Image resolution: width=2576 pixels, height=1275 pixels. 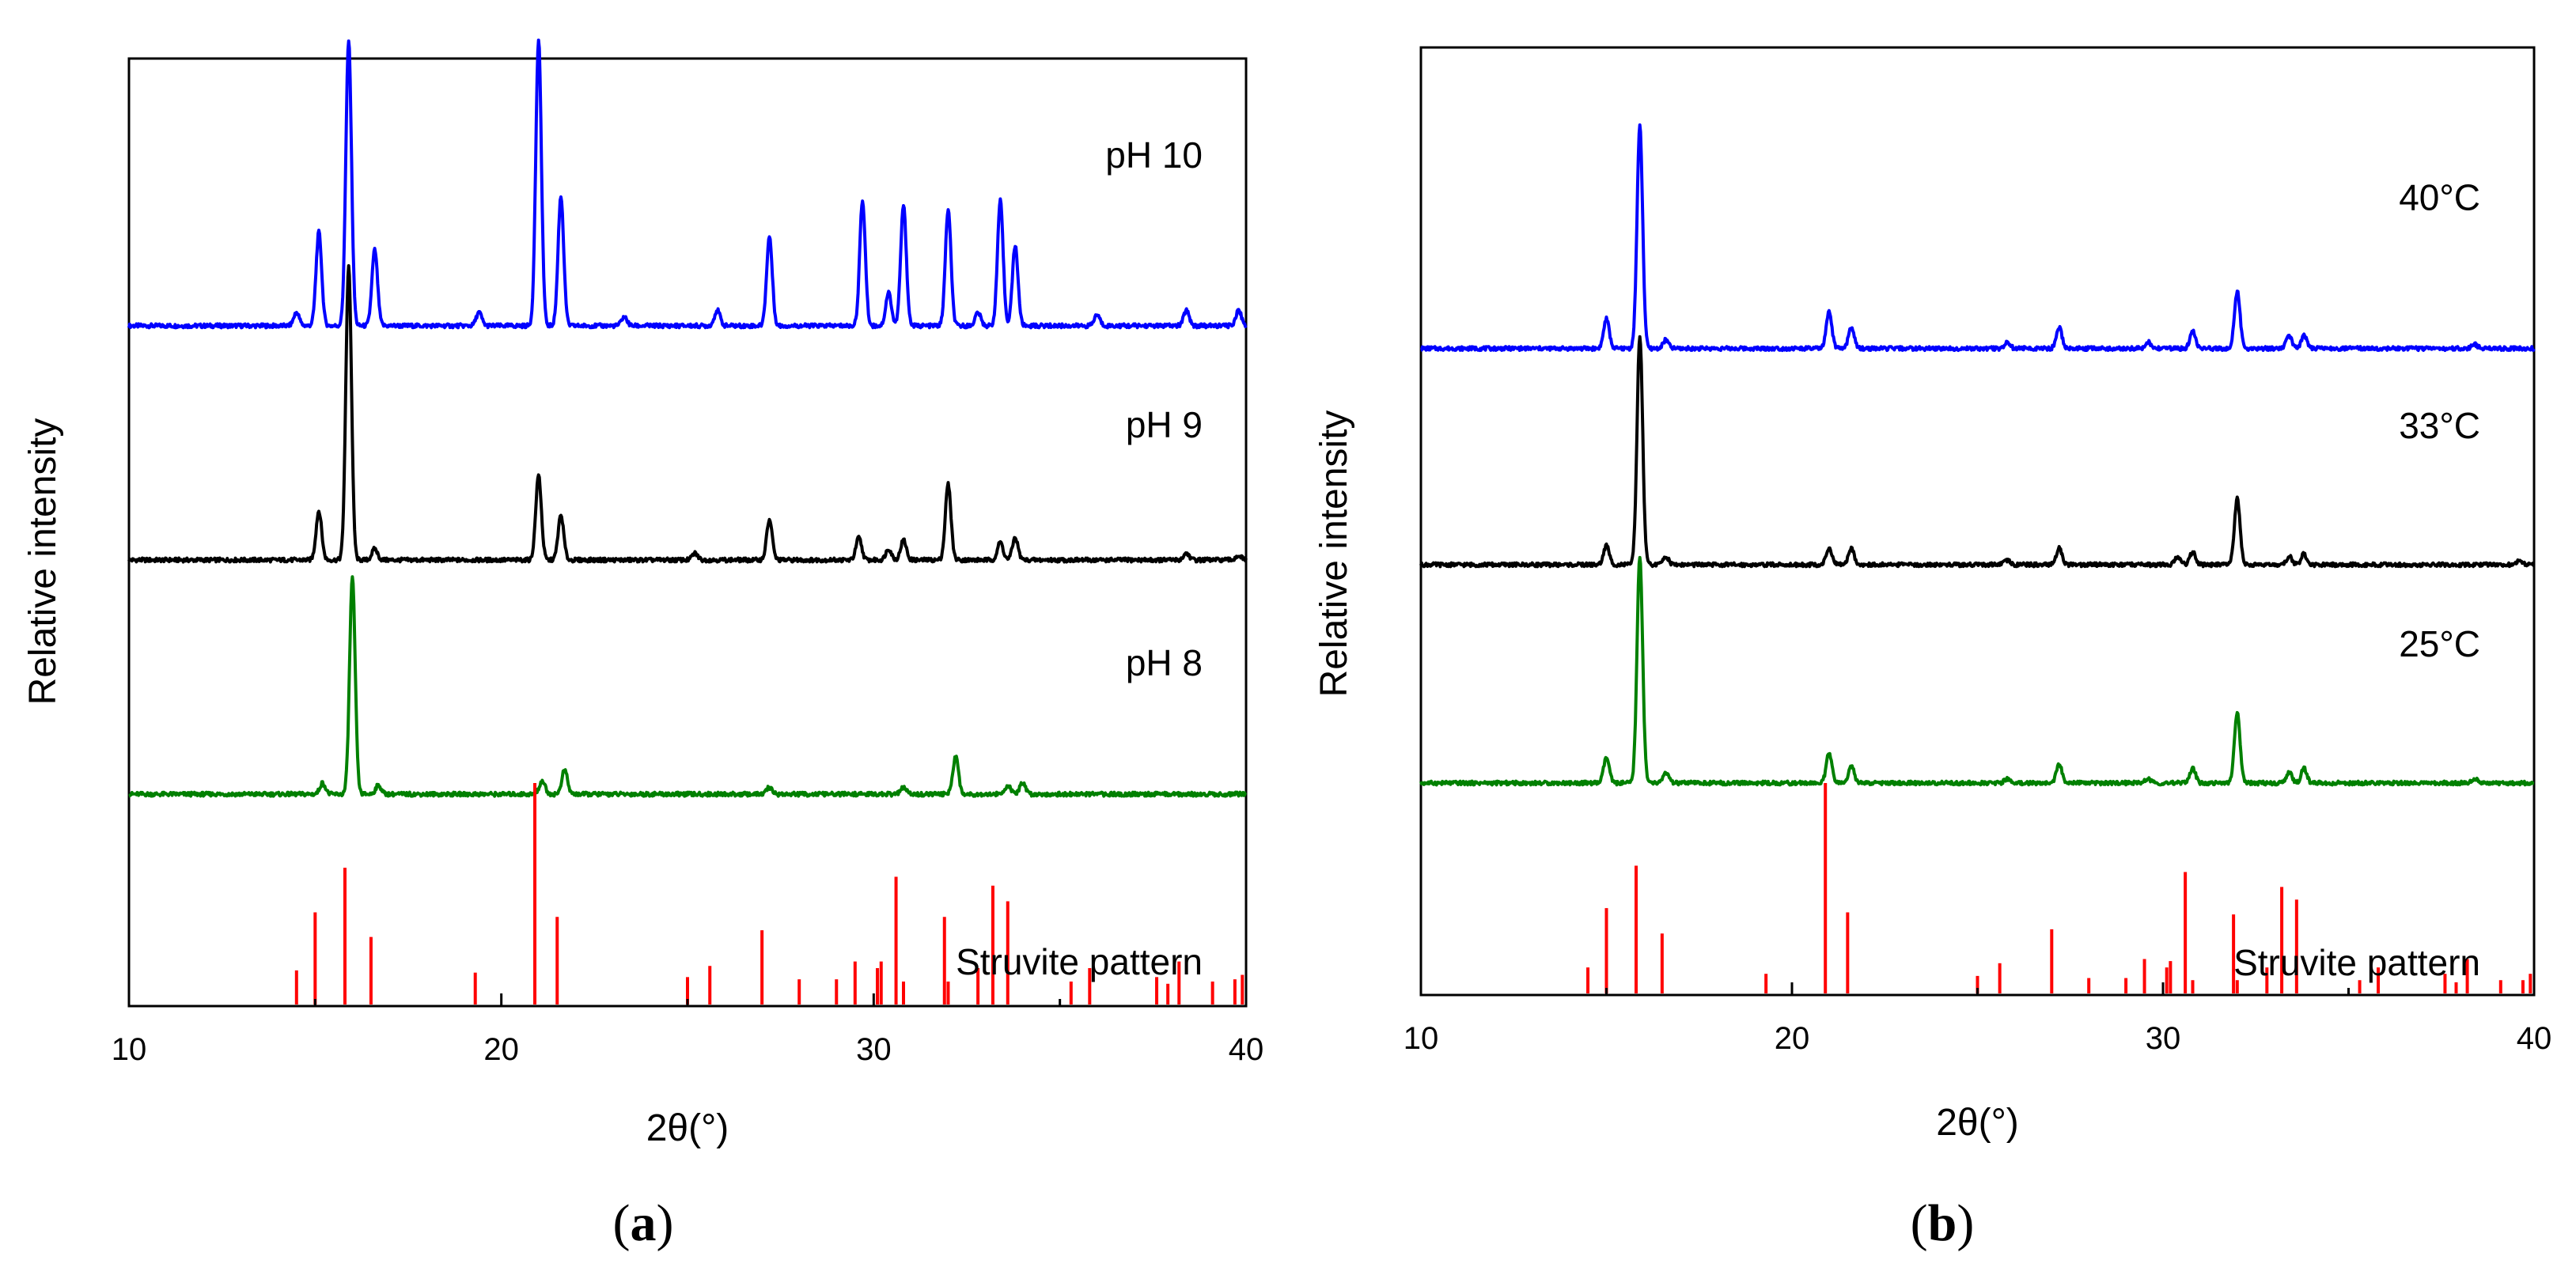 What do you see at coordinates (2439, 197) in the screenshot?
I see `series-label: 40°C` at bounding box center [2439, 197].